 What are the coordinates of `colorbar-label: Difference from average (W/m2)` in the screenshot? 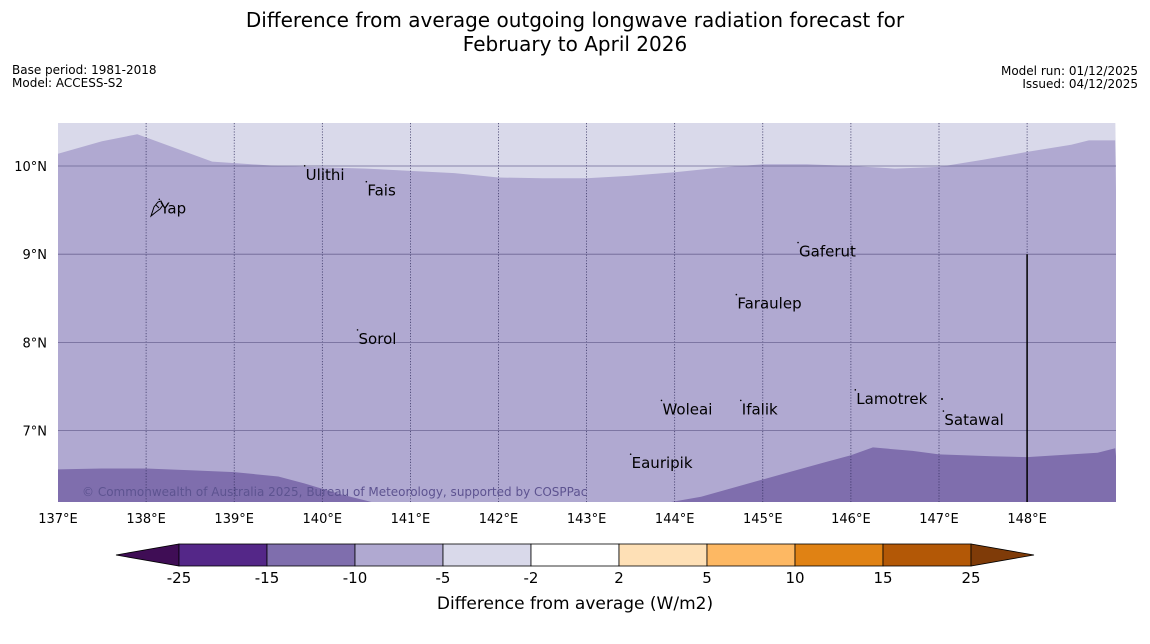 It's located at (575, 604).